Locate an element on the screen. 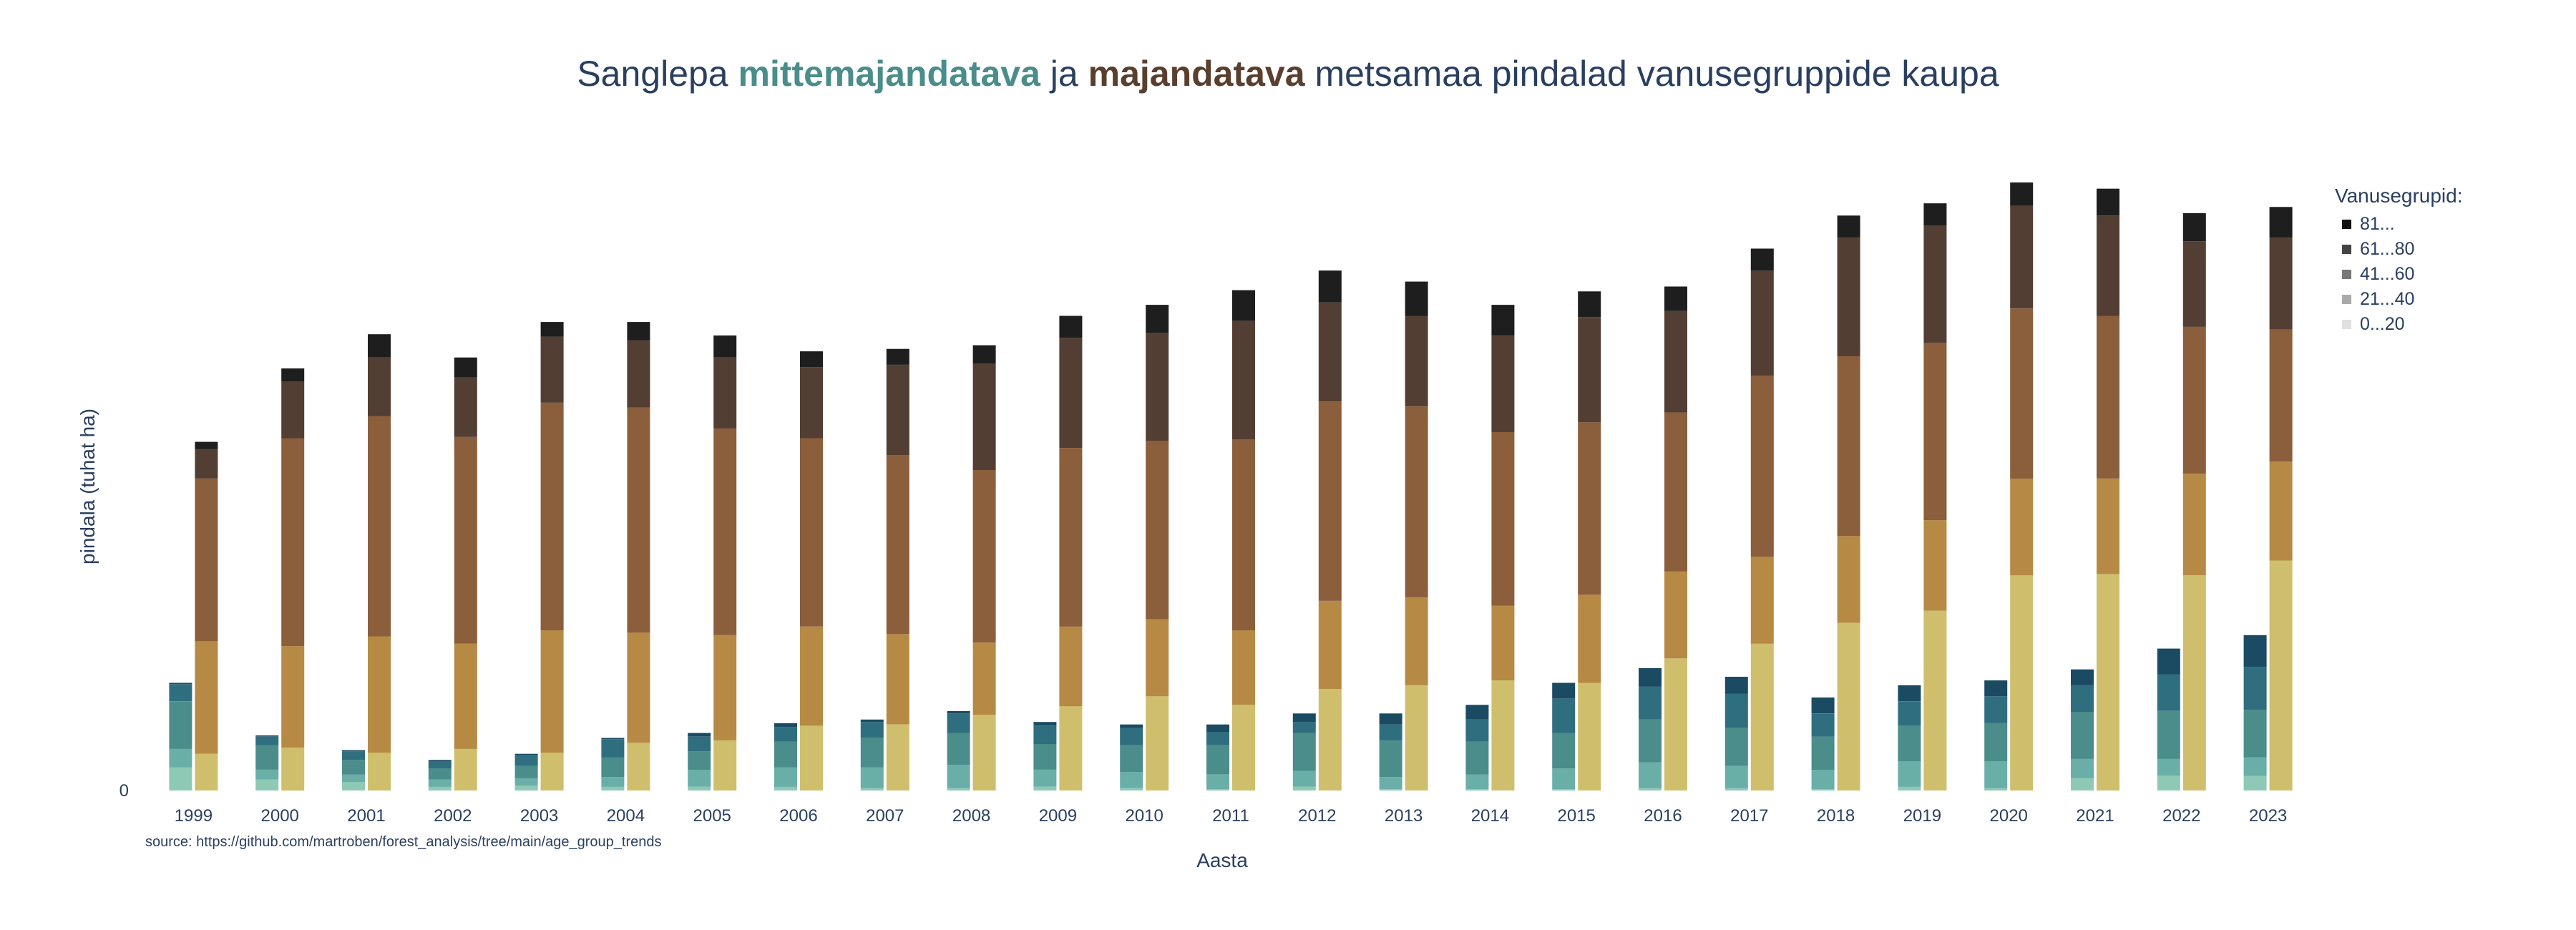 The width and height of the screenshot is (2576, 930). bar-mittemajandatava-2000-81-plus is located at coordinates (267, 736).